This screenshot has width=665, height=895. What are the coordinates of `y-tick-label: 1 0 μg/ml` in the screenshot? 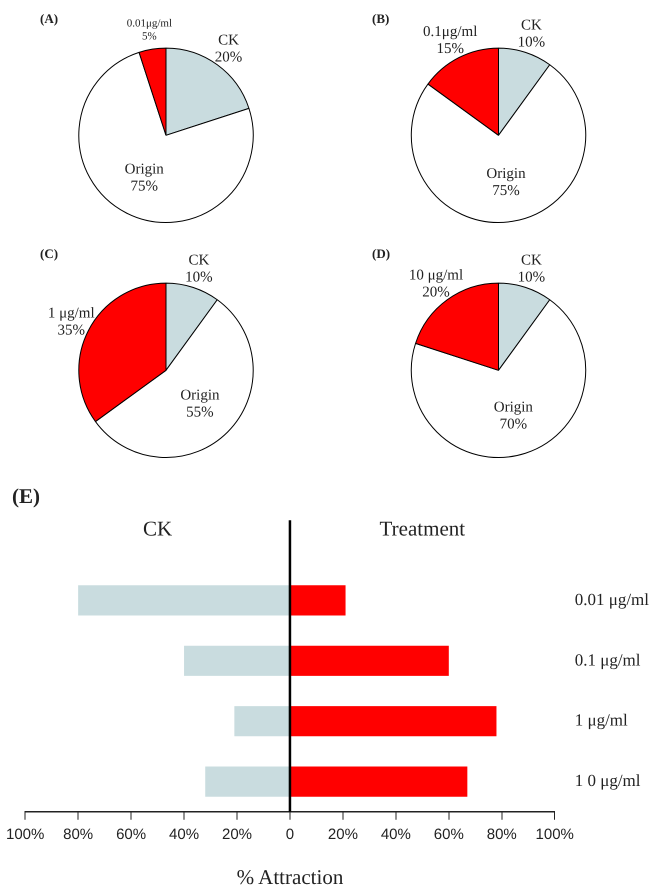 It's located at (607, 780).